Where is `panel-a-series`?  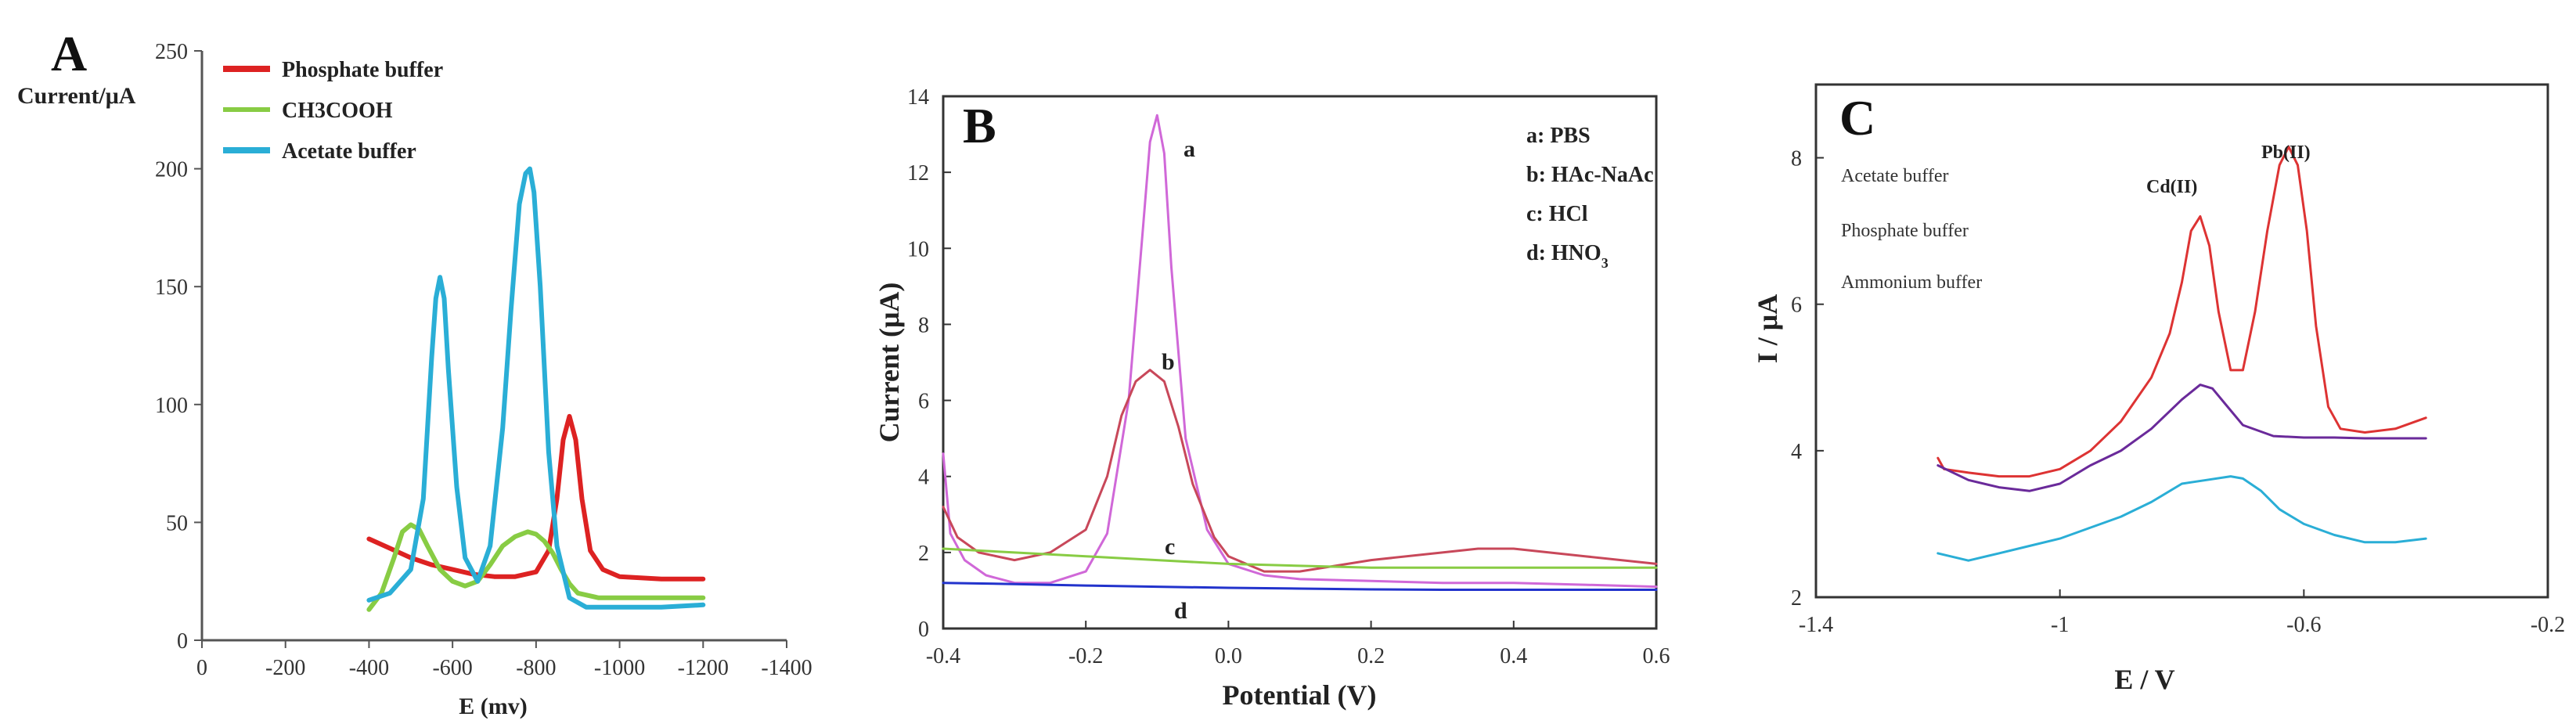 panel-a-series is located at coordinates (536, 389).